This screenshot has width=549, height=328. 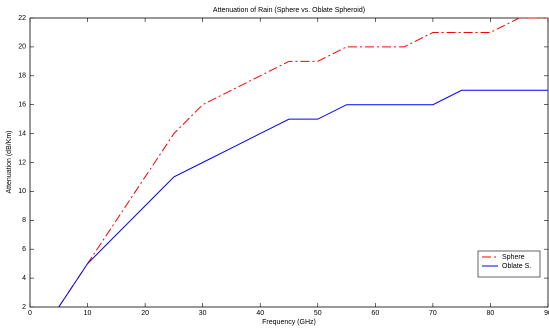 What do you see at coordinates (24, 249) in the screenshot?
I see `y-tick-label: 6` at bounding box center [24, 249].